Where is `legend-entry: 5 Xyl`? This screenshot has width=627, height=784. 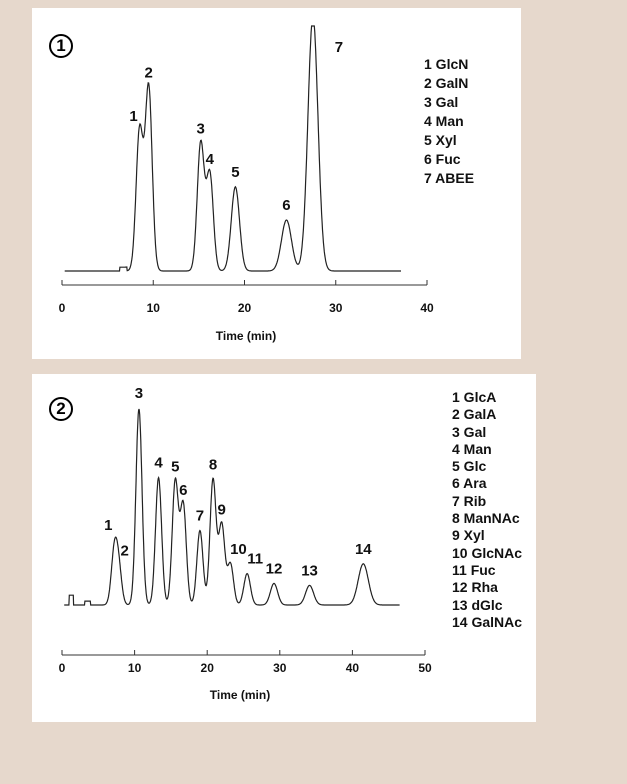
legend-entry: 5 Xyl is located at coordinates (440, 140).